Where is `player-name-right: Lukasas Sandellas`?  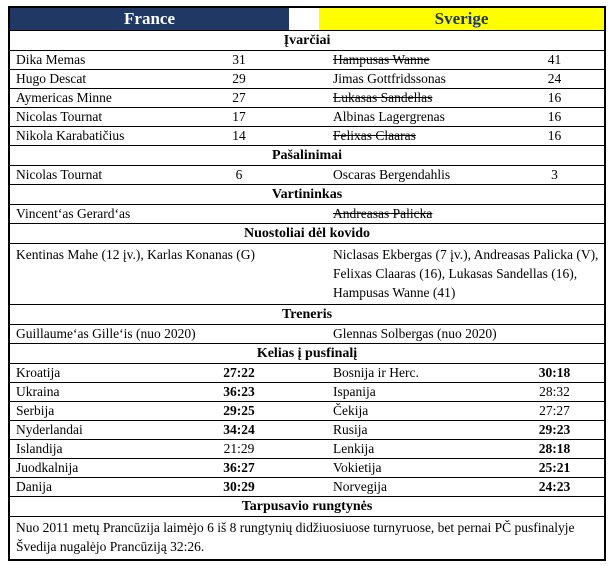 player-name-right: Lukasas Sandellas is located at coordinates (412, 98).